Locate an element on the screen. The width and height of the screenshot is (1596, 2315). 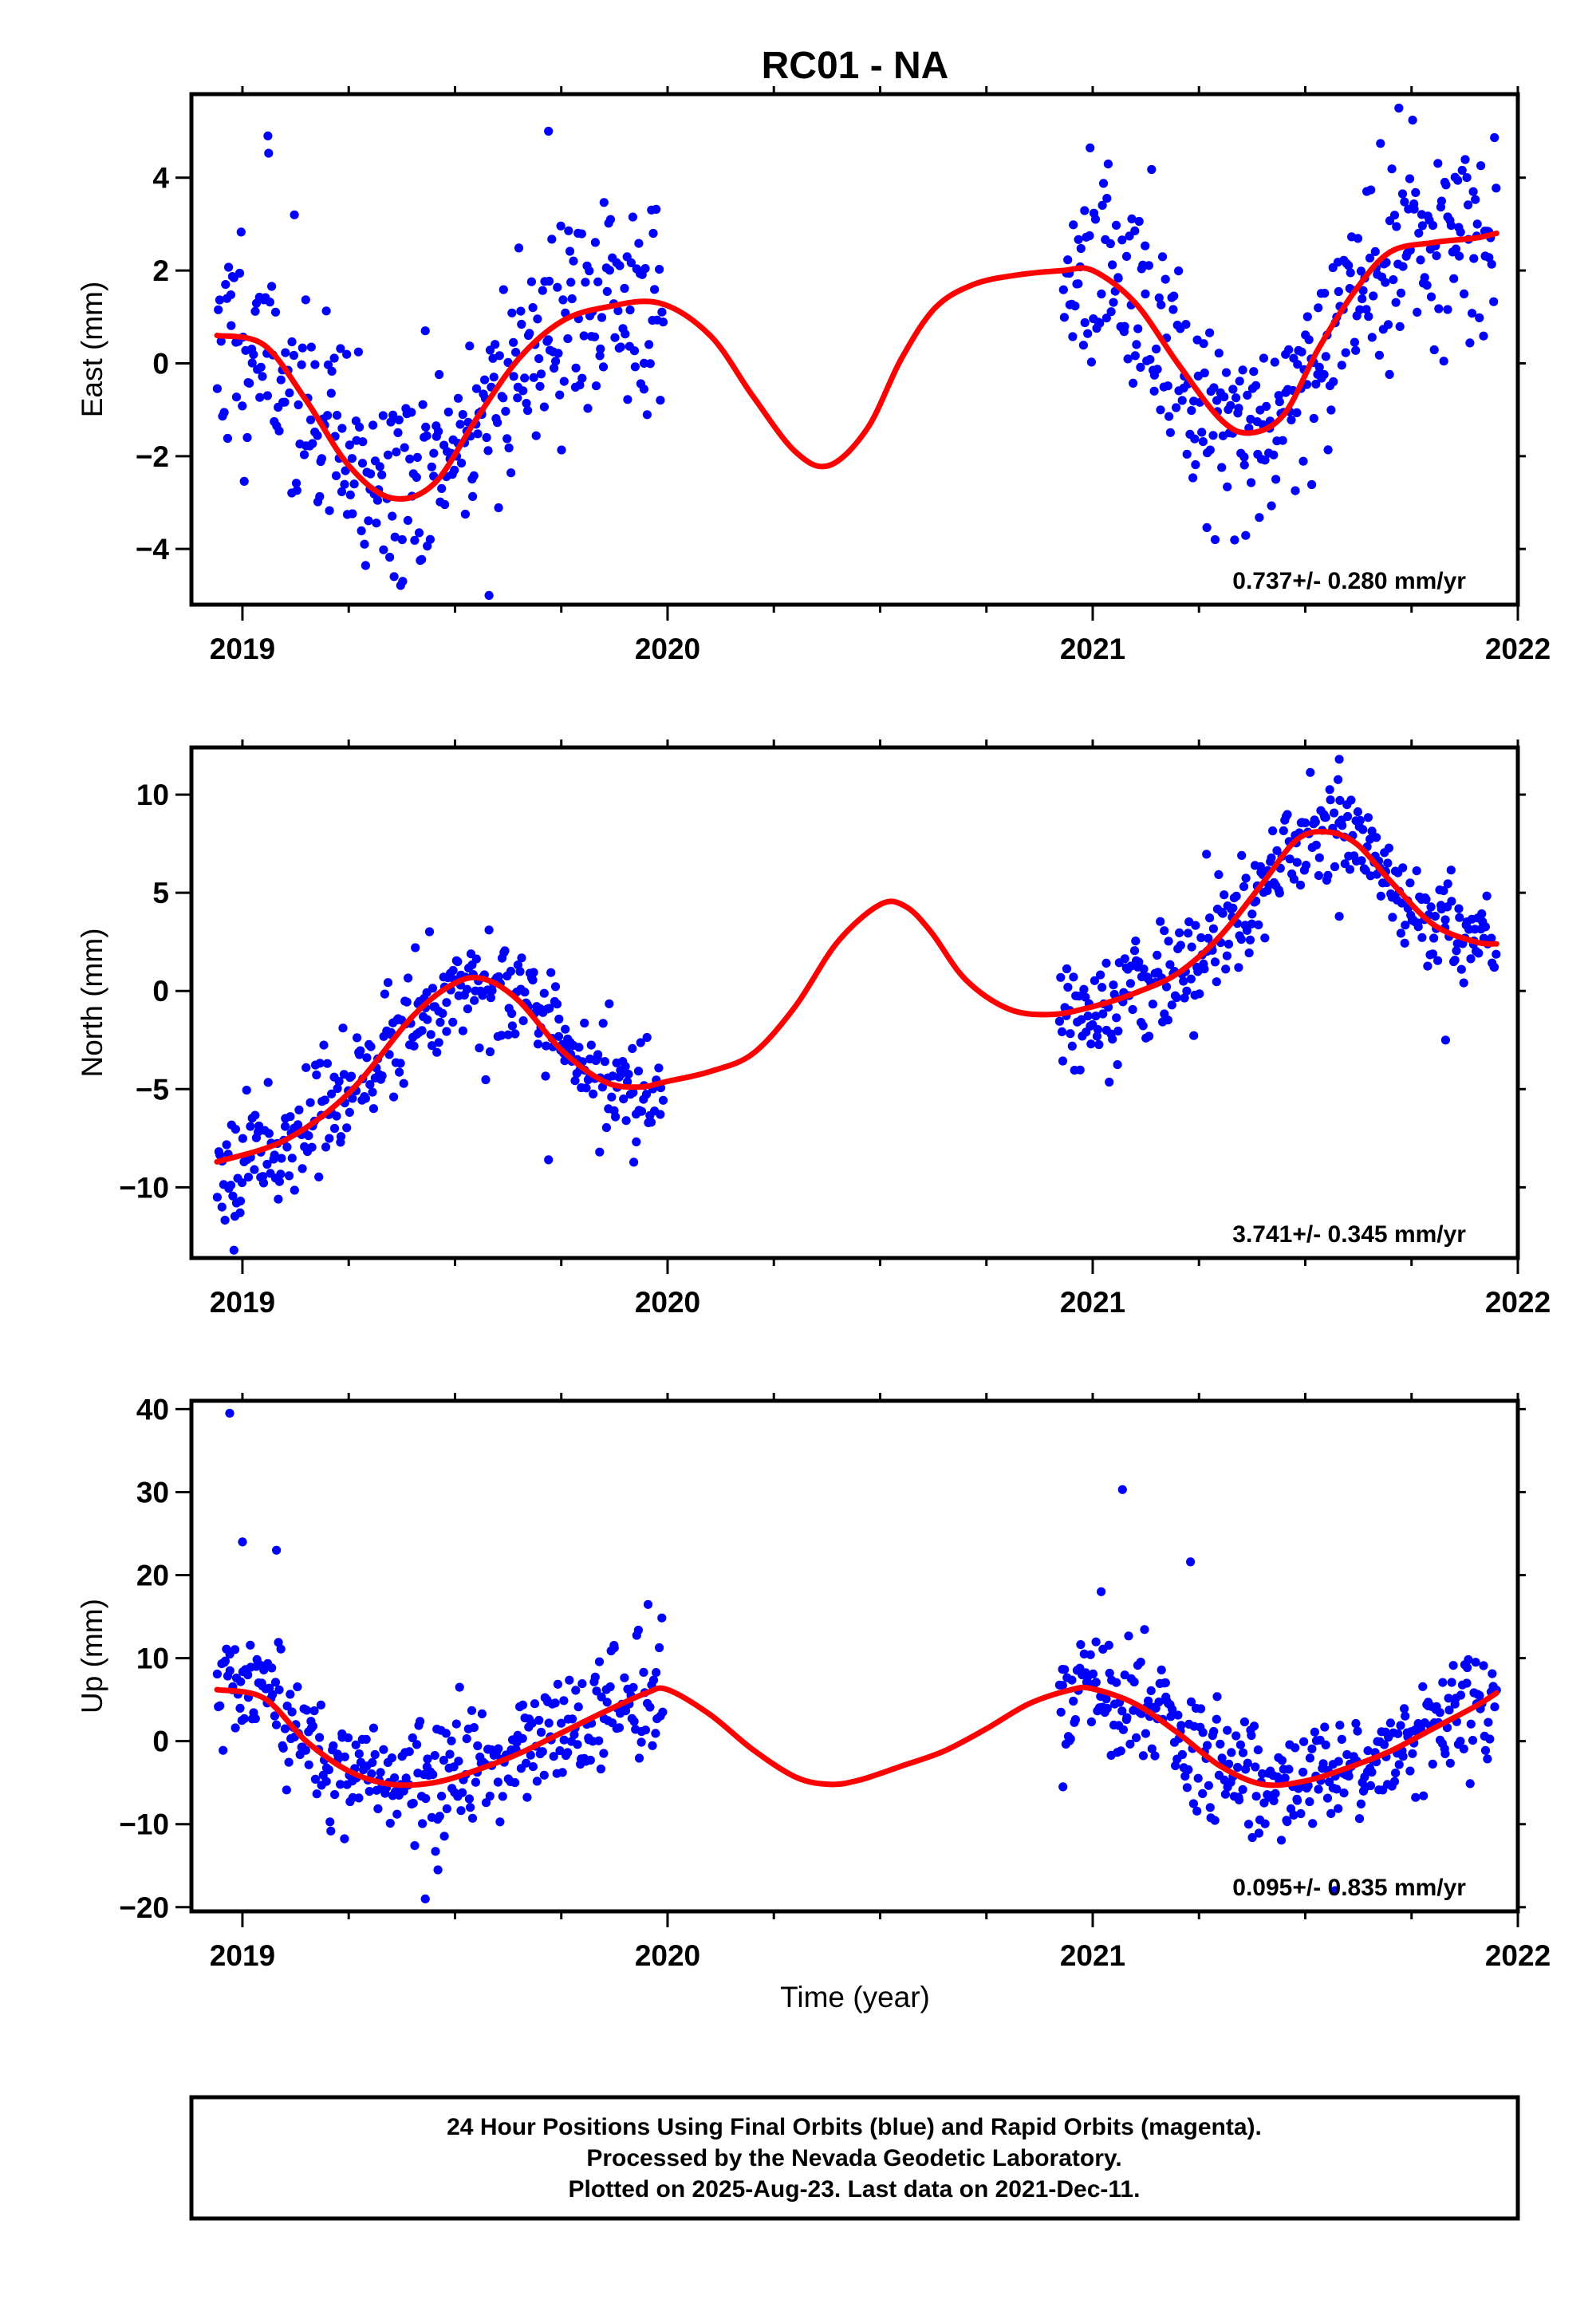
x-tick-label: 2022 is located at coordinates (1518, 1302).